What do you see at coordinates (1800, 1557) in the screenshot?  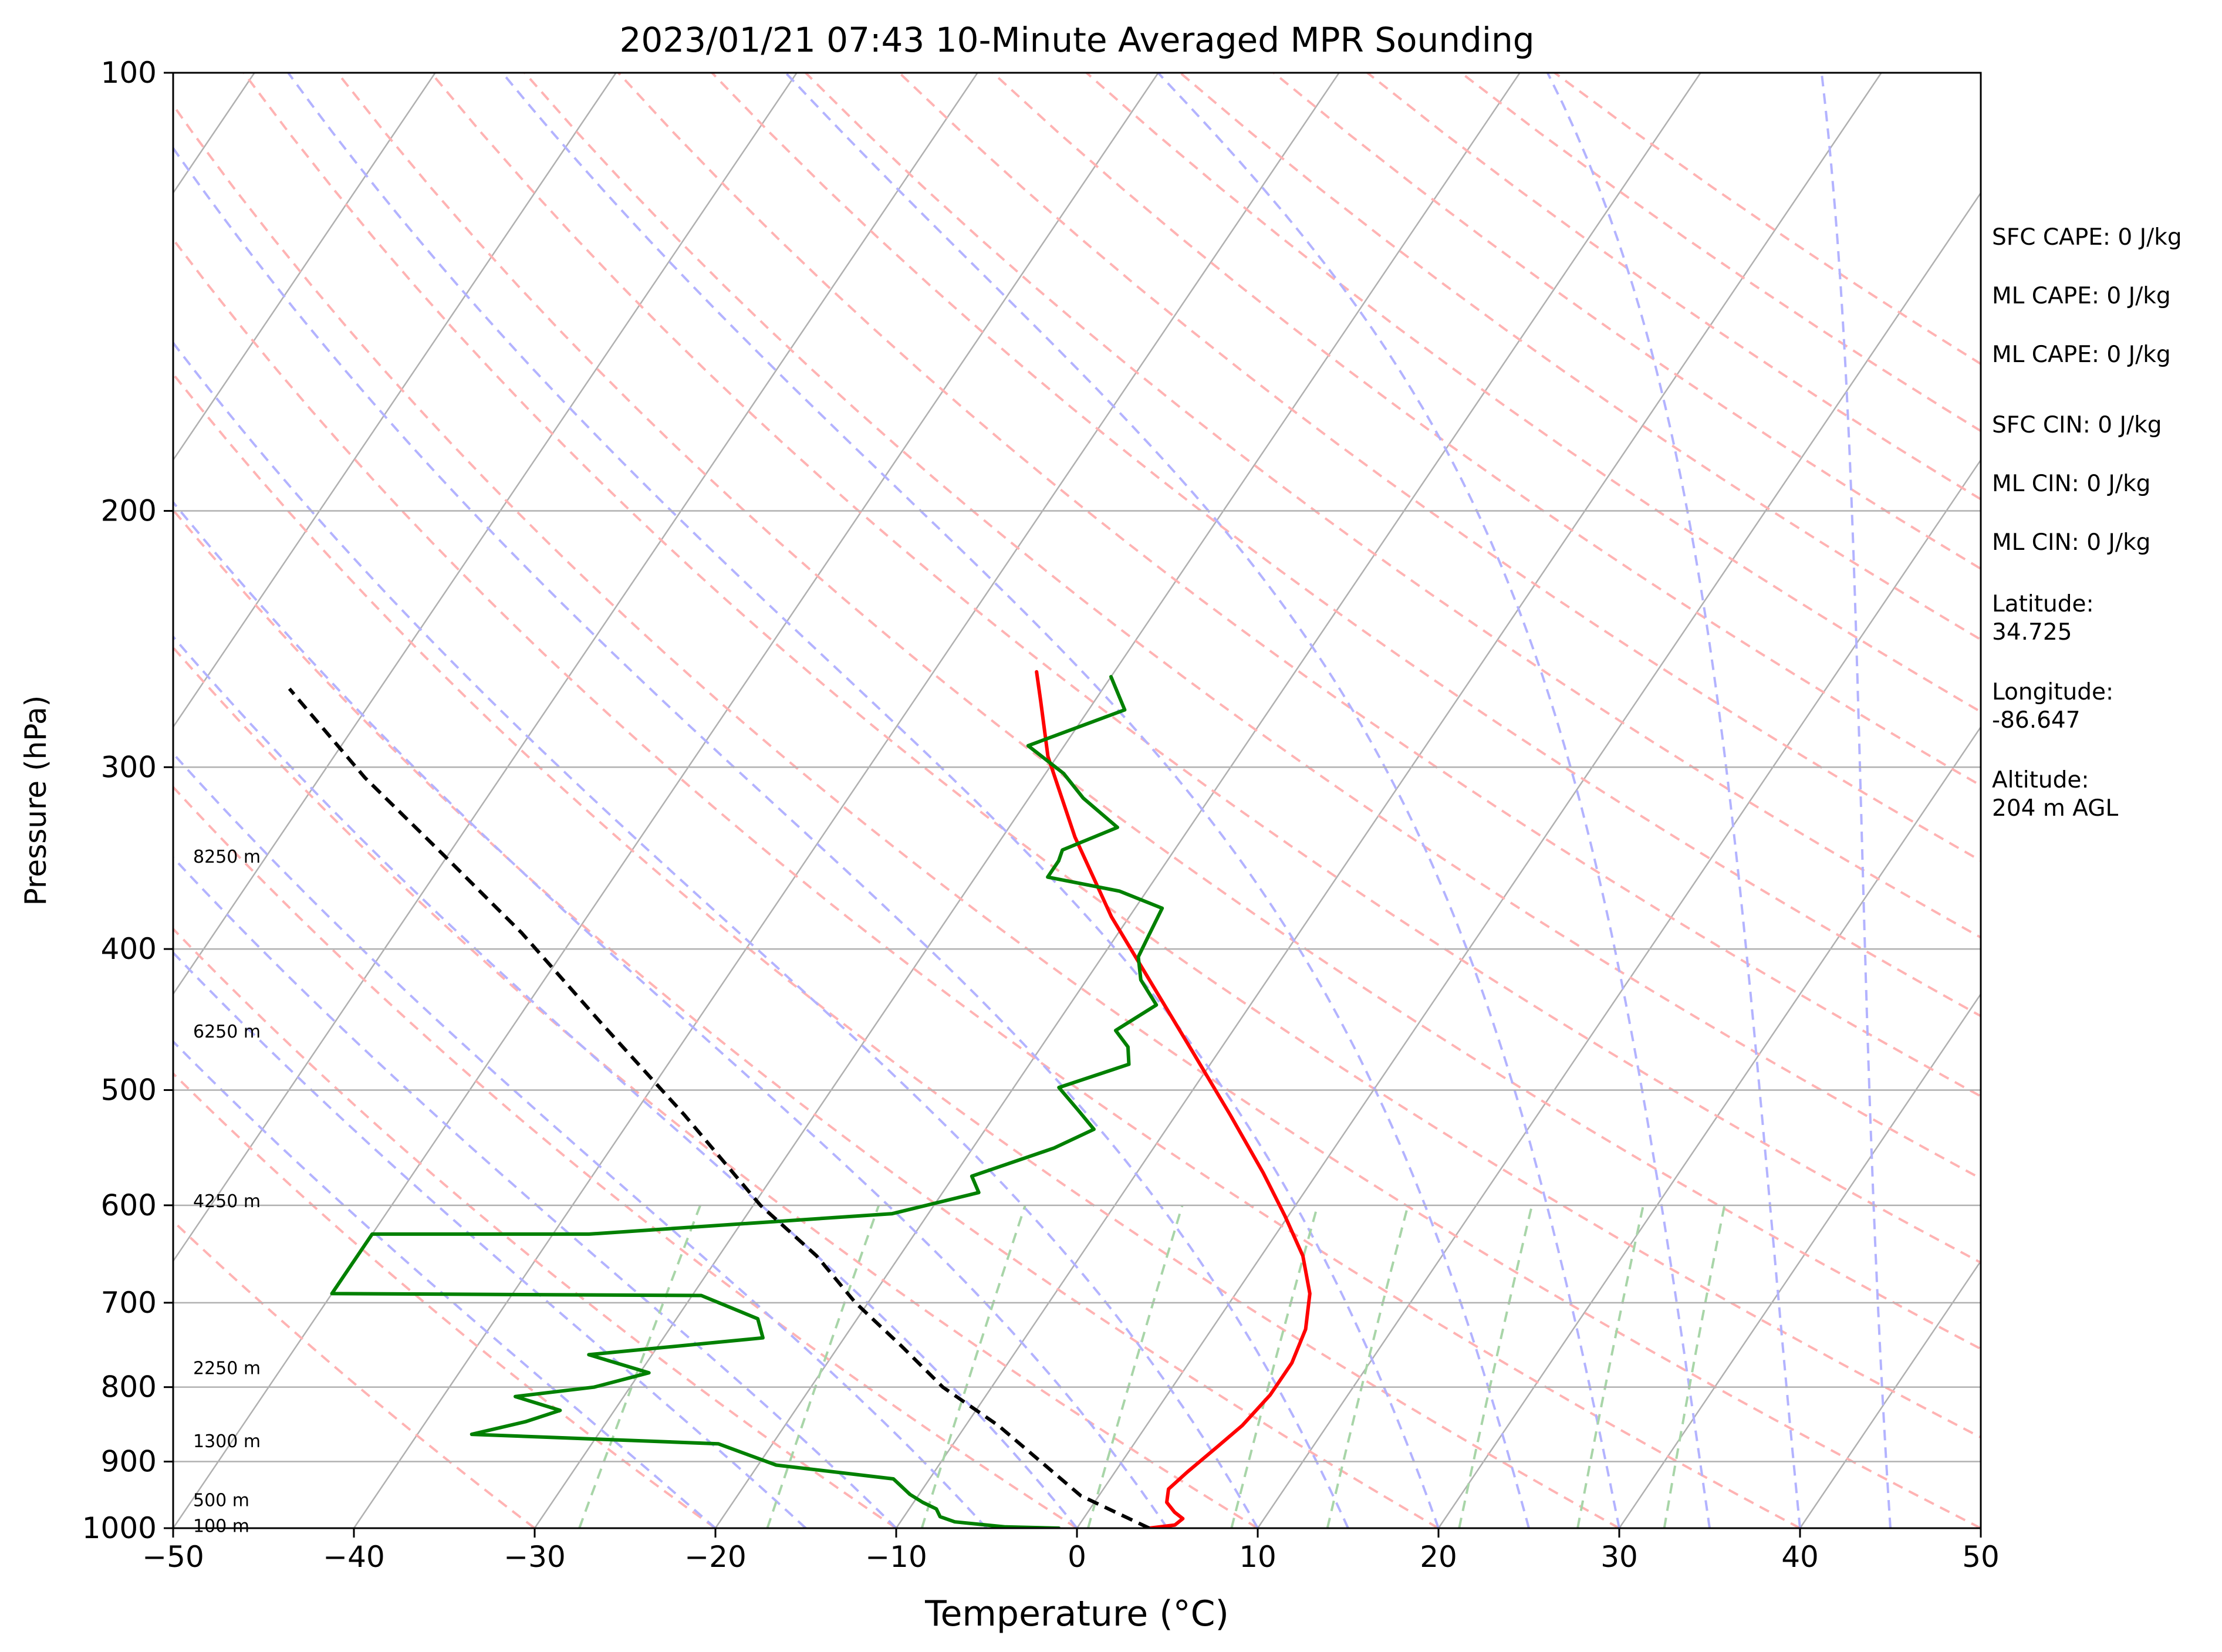 I see `x-tick-label: 40` at bounding box center [1800, 1557].